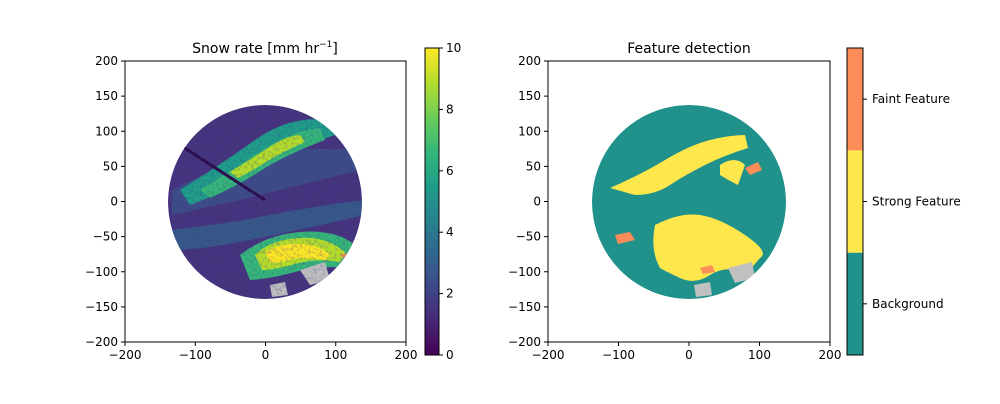 The width and height of the screenshot is (1000, 404). I want to click on snow-rate-title: Snow rate [mm hr−1], so click(265, 48).